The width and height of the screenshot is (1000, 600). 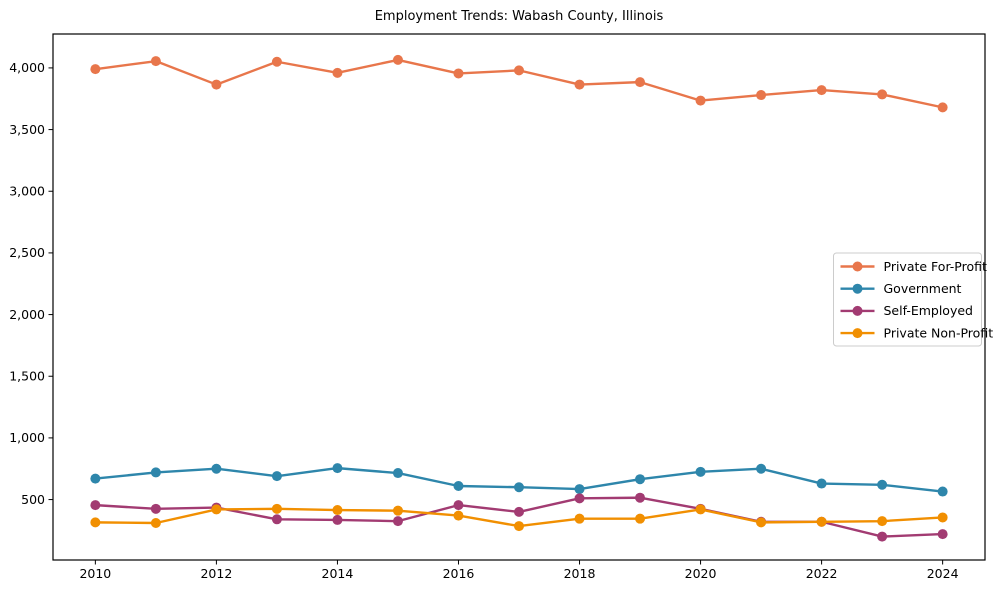 I want to click on legend-label-private-non-profit: Private Non-Profit, so click(x=939, y=332).